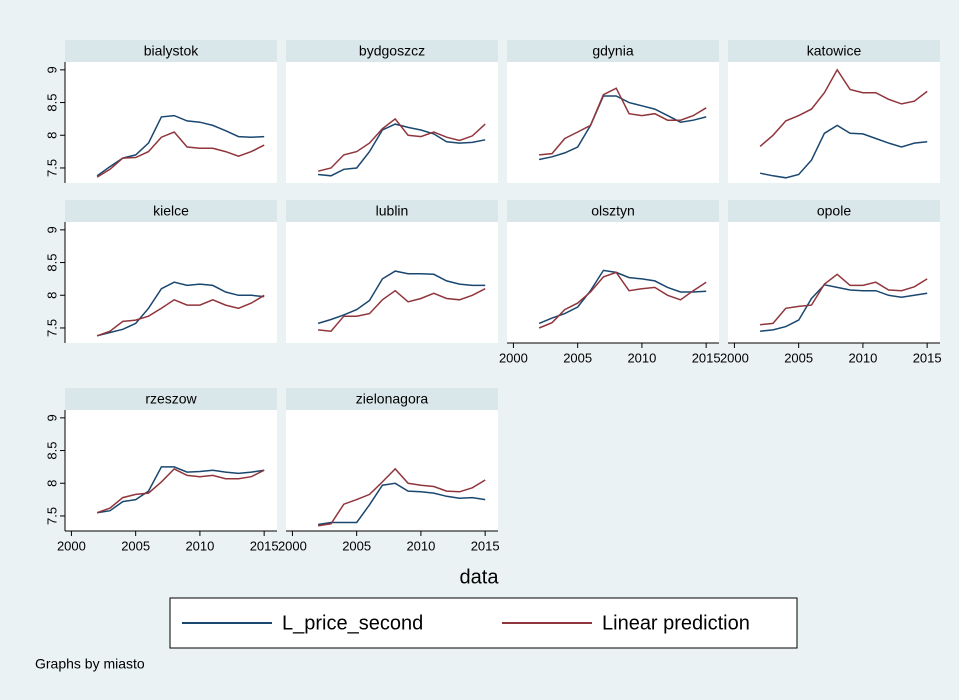 The height and width of the screenshot is (700, 959). I want to click on legend-label: L_price_second, so click(352, 623).